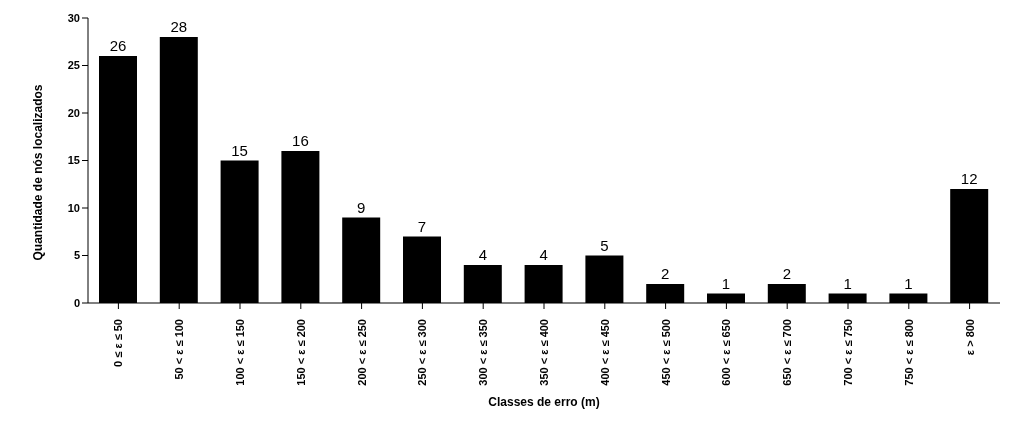 The width and height of the screenshot is (1009, 423). What do you see at coordinates (76, 302) in the screenshot?
I see `y-tick-label: 0` at bounding box center [76, 302].